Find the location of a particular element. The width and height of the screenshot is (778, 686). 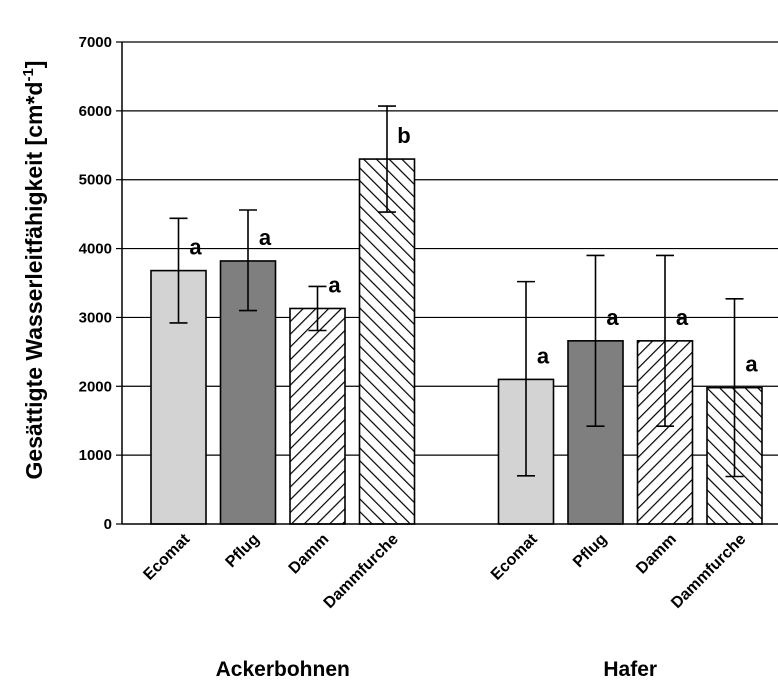

group-label: Hafer is located at coordinates (630, 669).